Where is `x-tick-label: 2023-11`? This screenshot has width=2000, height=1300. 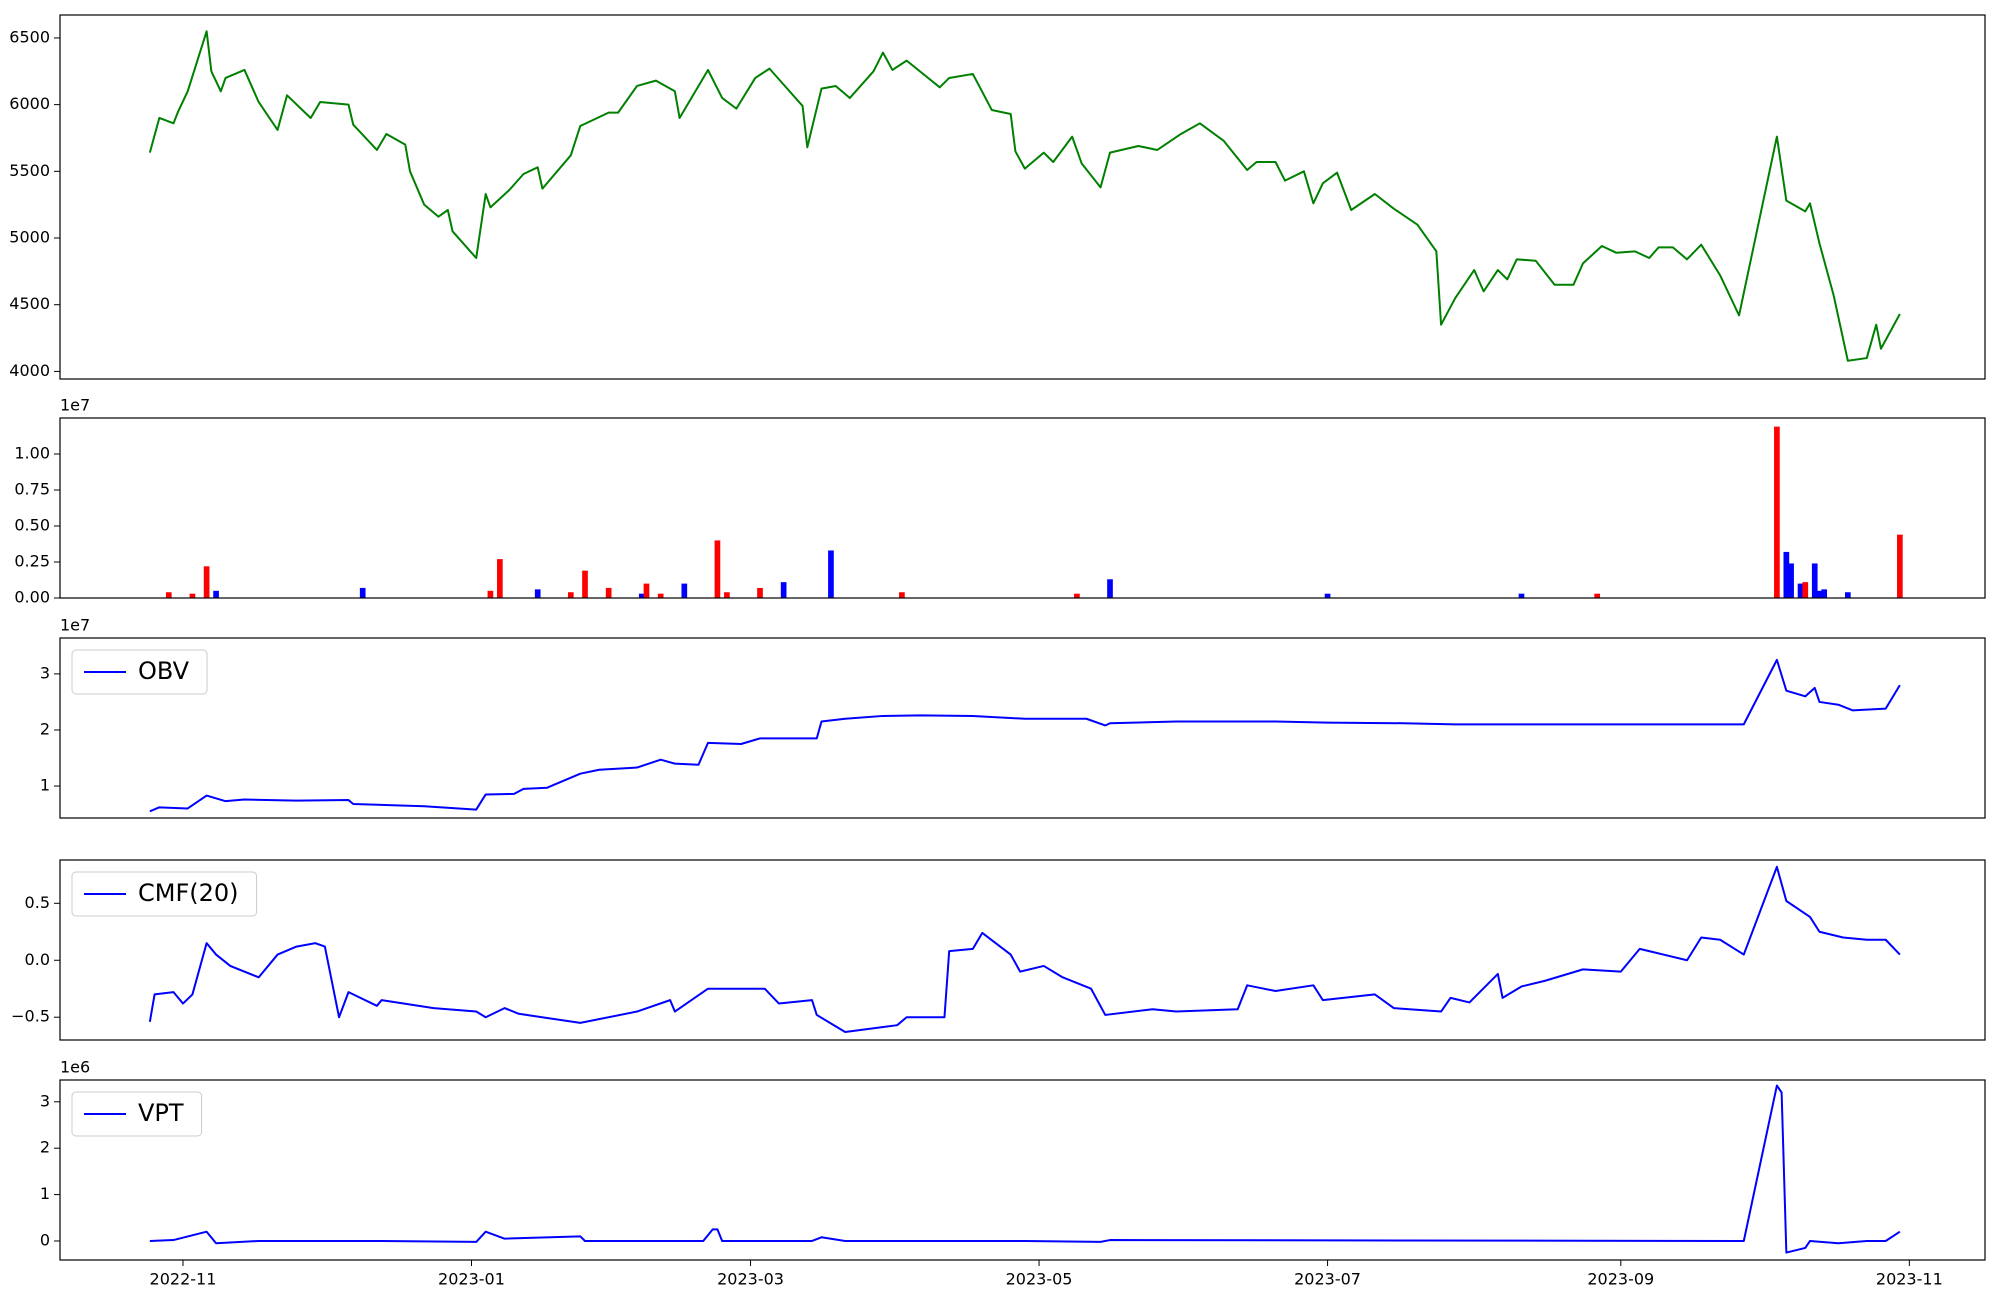
x-tick-label: 2023-11 is located at coordinates (1909, 1279).